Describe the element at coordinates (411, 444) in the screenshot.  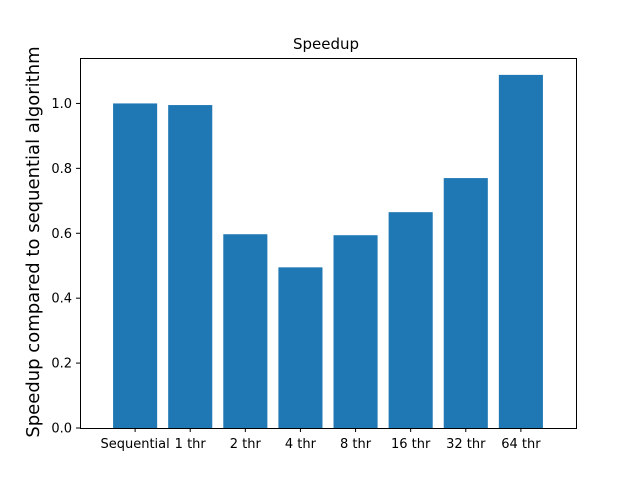
I see `x-tick-label: 16 thr` at that location.